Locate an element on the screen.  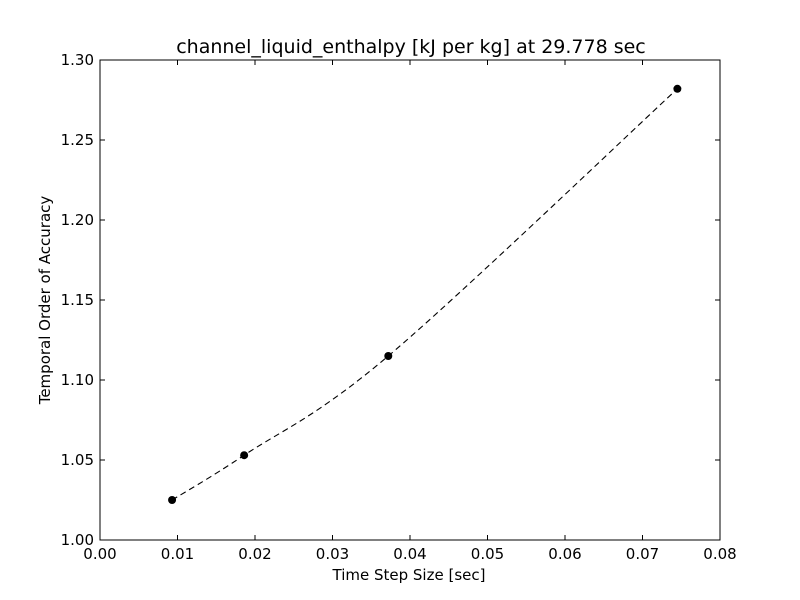
y-tick-label: 1.05 is located at coordinates (77, 460).